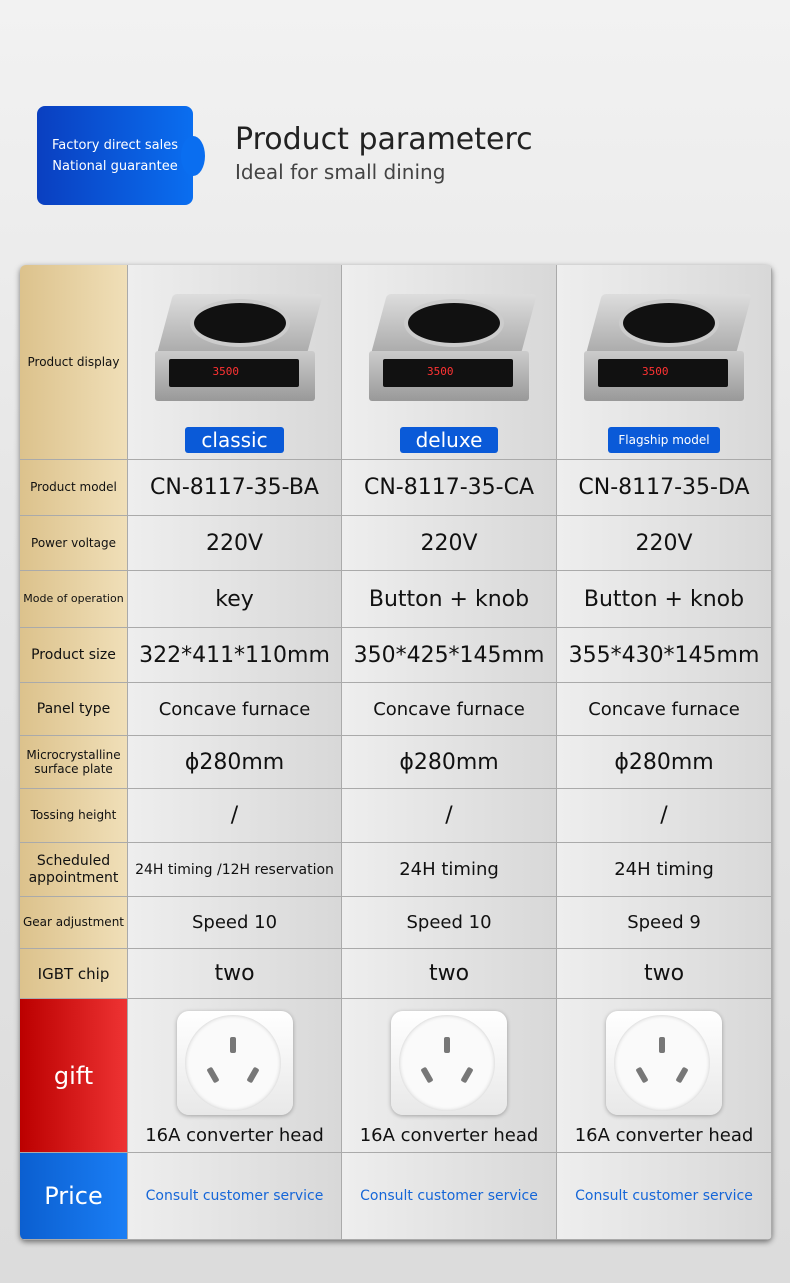 Image resolution: width=790 pixels, height=1283 pixels. I want to click on size-0: 322*411*110mm, so click(235, 655).